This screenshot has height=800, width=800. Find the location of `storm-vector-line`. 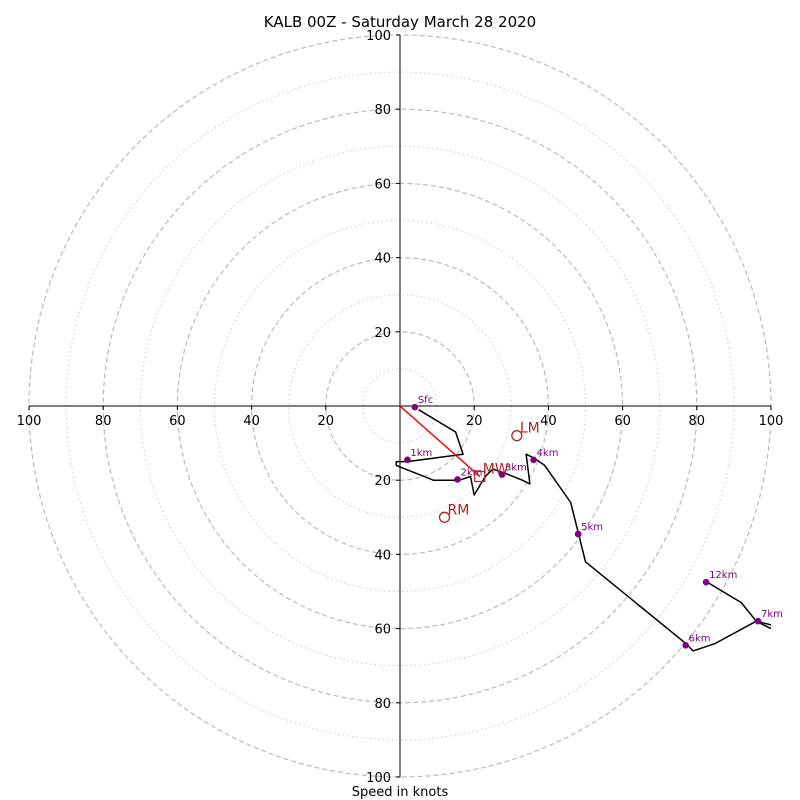

storm-vector-line is located at coordinates (440, 441).